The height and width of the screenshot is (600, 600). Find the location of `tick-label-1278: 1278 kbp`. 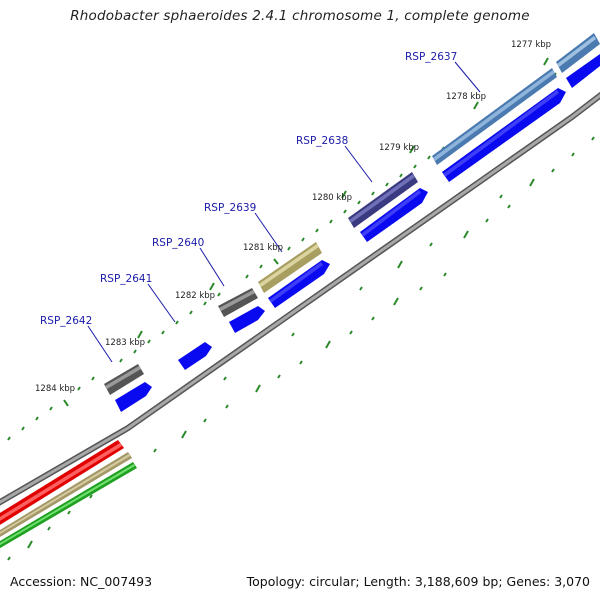

tick-label-1278: 1278 kbp is located at coordinates (466, 97).